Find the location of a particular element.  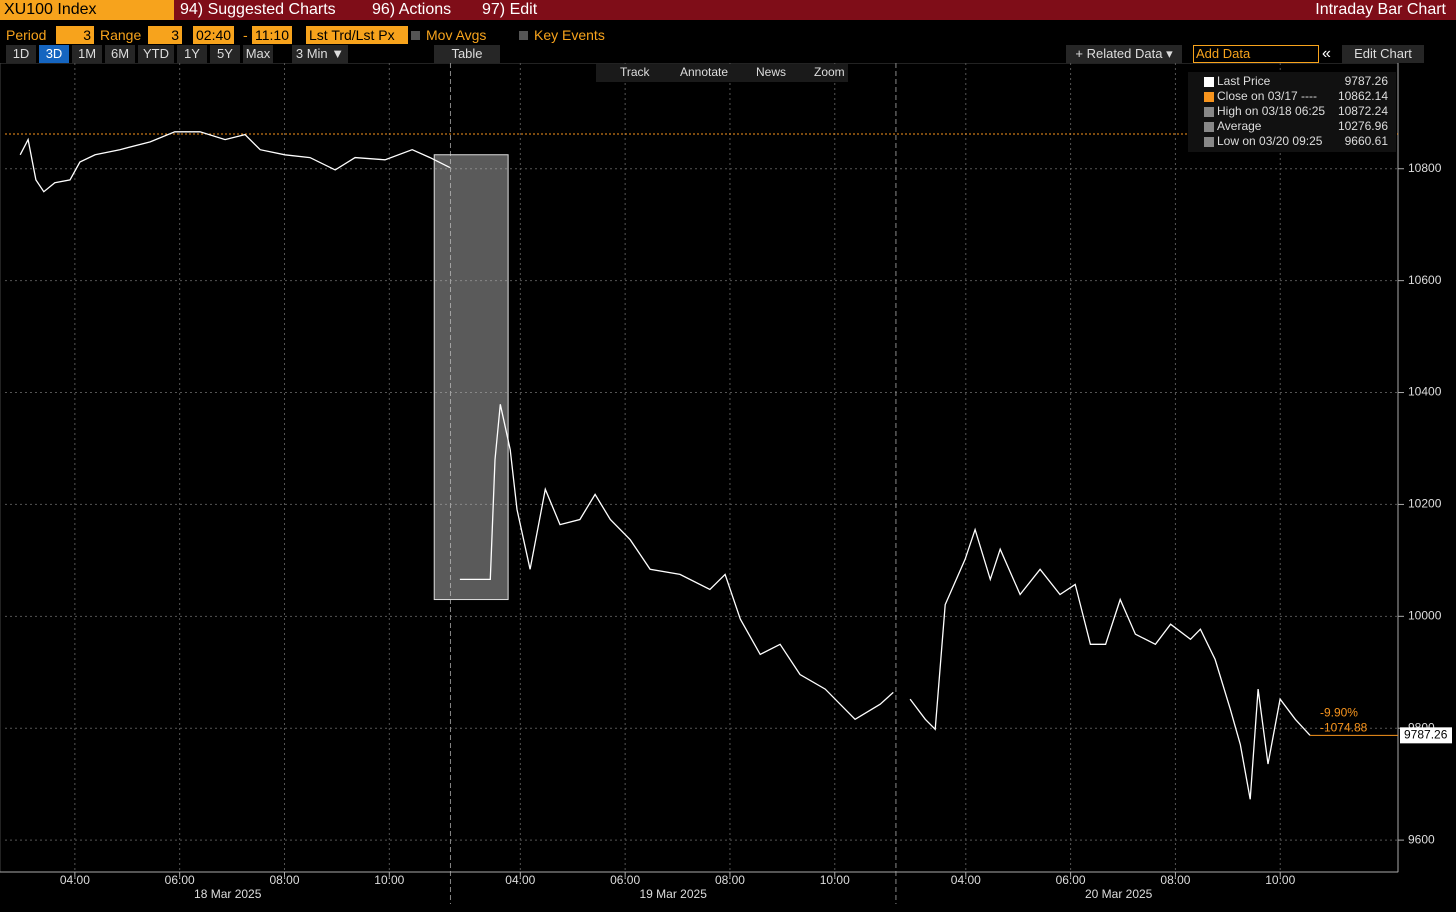

date-label: 18 Mar 2025 is located at coordinates (228, 894).